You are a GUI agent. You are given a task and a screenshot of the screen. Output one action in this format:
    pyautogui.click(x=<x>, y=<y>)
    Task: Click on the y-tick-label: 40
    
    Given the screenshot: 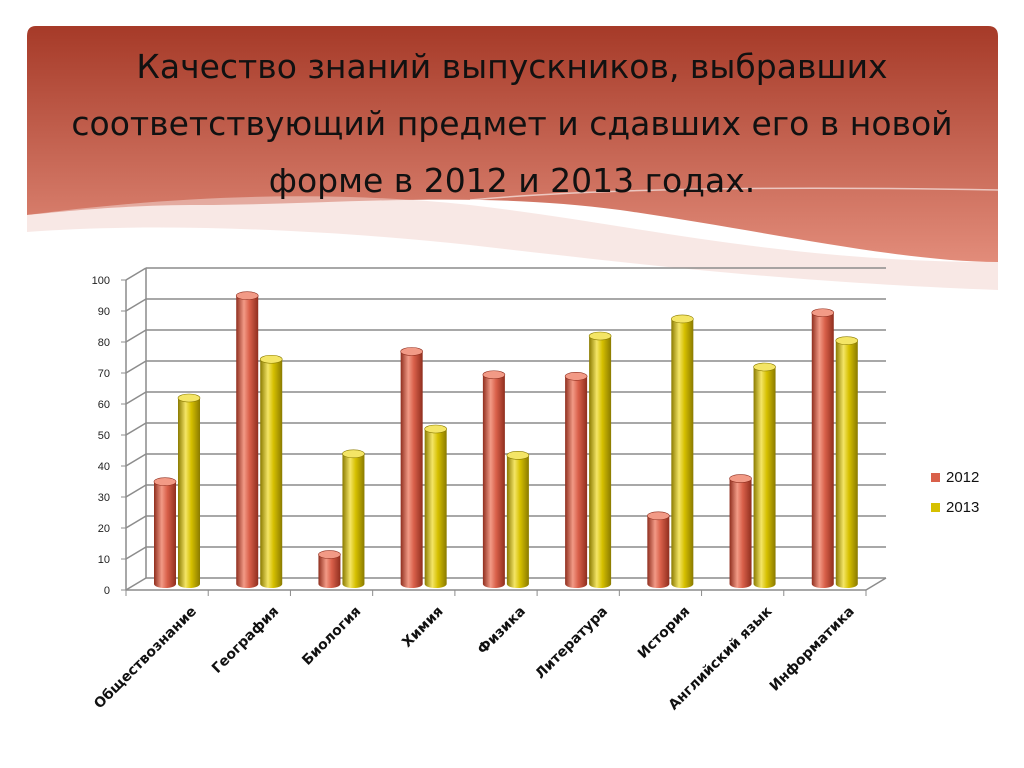 What is the action you would take?
    pyautogui.click(x=104, y=467)
    